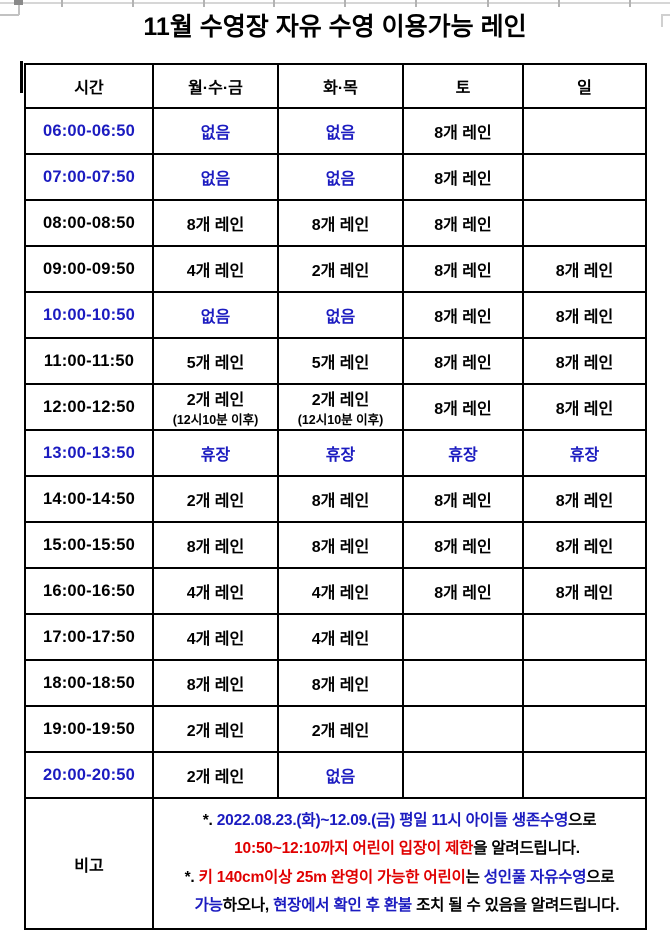 Image resolution: width=670 pixels, height=935 pixels. I want to click on note-line: 10:50~12:10까지 어린이 입장이 제한을 알려드립니다., so click(407, 848).